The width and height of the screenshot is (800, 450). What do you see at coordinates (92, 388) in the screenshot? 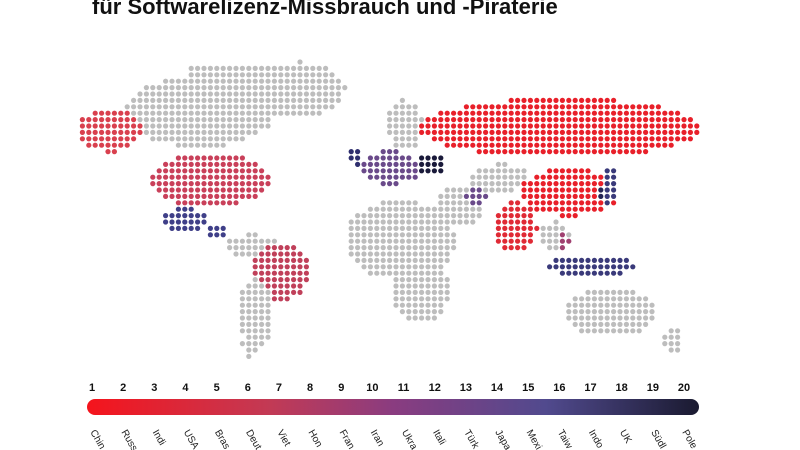
I see `scale-label: 1` at bounding box center [92, 388].